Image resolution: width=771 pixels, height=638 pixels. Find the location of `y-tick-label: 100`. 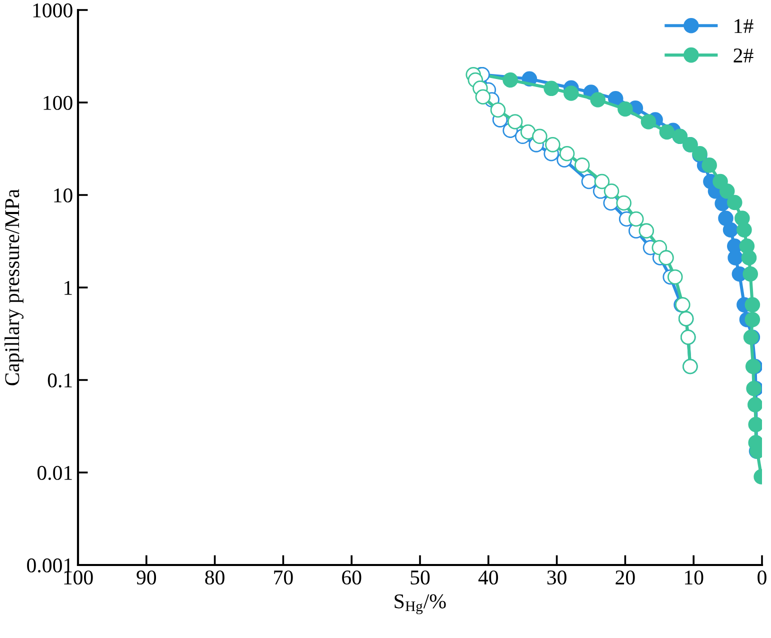

y-tick-label: 100 is located at coordinates (58, 103).